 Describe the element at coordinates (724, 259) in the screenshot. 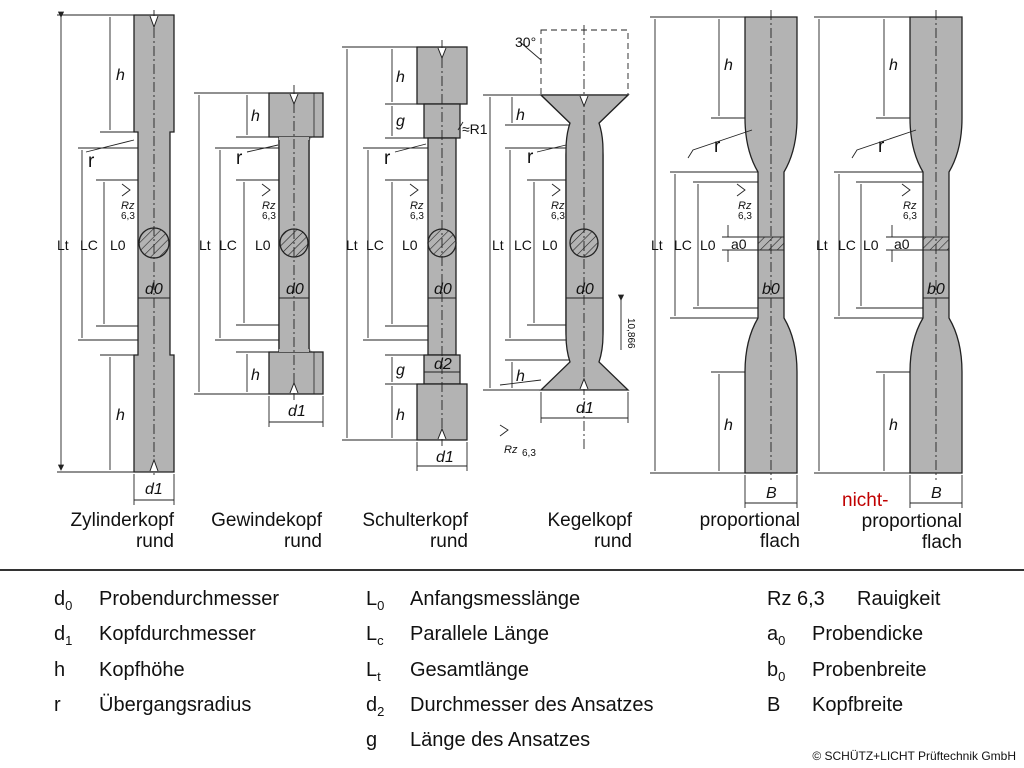

I see `specimen-proportional-flach` at that location.